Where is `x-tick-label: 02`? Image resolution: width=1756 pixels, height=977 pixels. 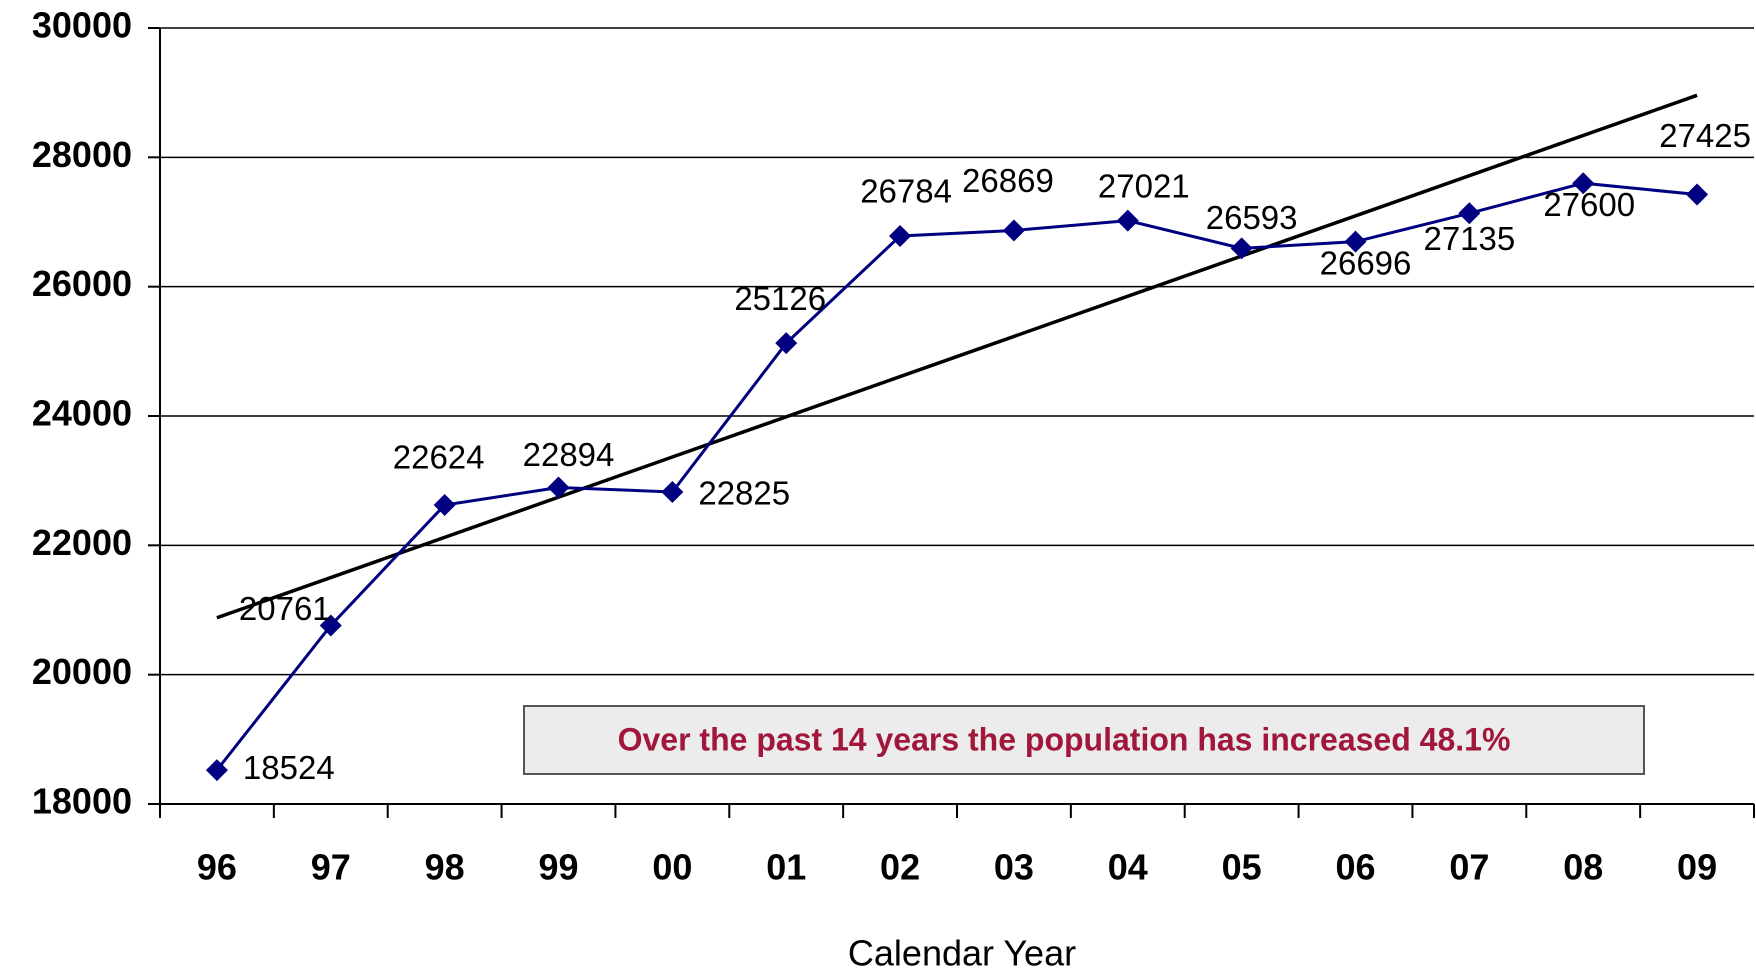 x-tick-label: 02 is located at coordinates (900, 867).